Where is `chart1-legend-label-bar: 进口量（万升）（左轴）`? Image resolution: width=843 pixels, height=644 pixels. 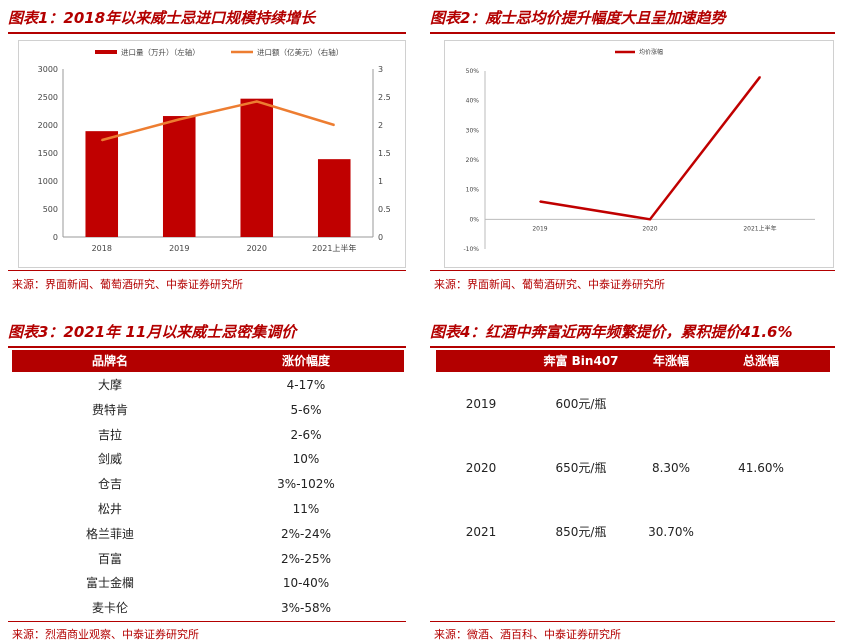 chart1-legend-label-bar: 进口量（万升）（左轴） is located at coordinates (160, 52).